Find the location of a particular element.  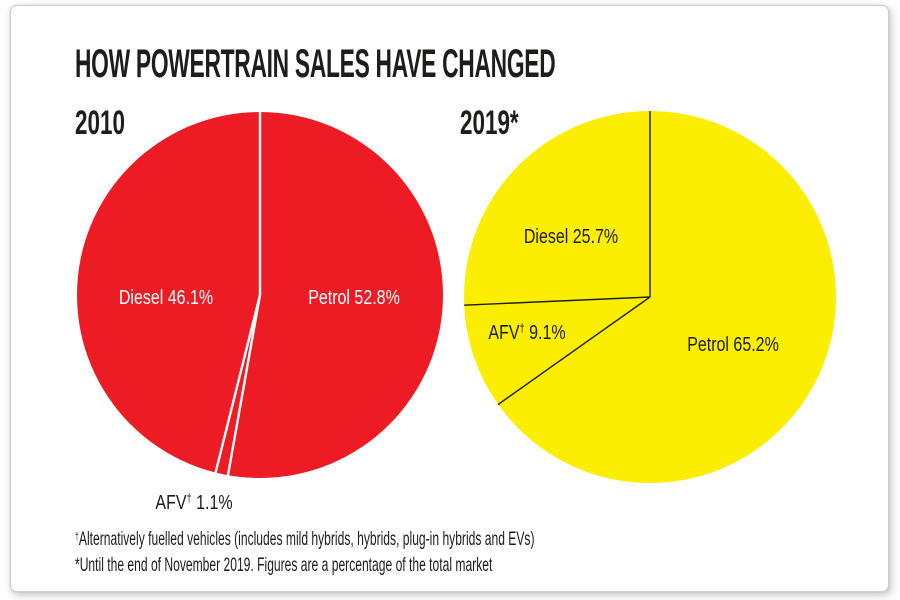

pie-2010-year-label: 2010 is located at coordinates (100, 123).